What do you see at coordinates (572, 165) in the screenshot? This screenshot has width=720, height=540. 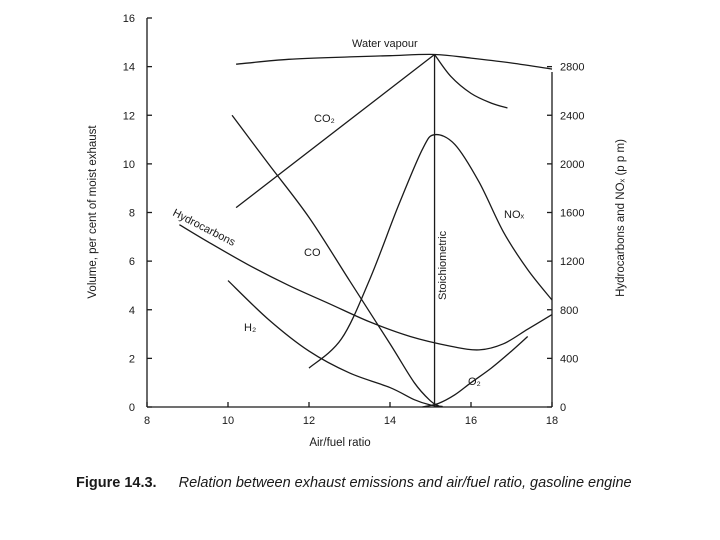 I see `y-right-tick-label: 2000` at bounding box center [572, 165].